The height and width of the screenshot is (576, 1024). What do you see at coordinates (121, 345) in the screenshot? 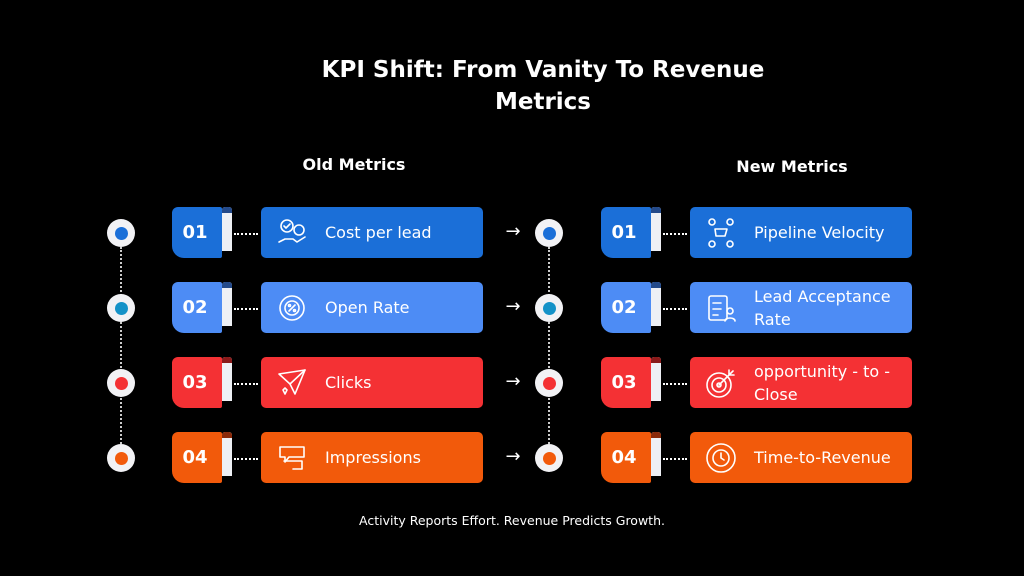
I see `old-timeline-connector` at bounding box center [121, 345].